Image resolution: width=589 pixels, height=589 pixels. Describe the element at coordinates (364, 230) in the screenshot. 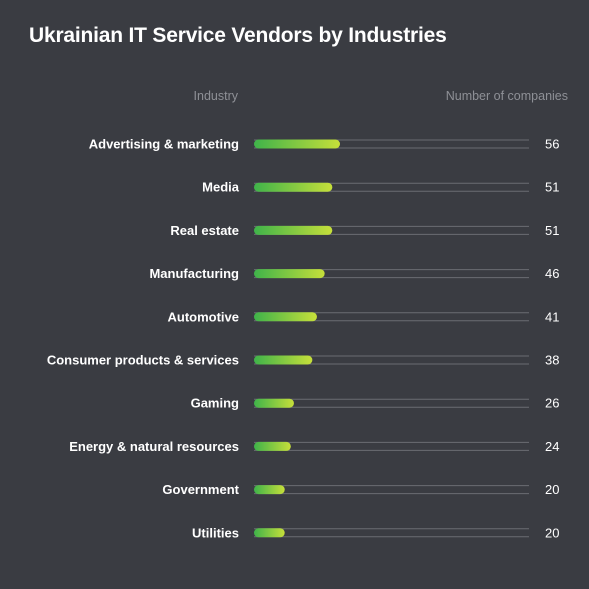

I see `bar-row: Real estate 51` at that location.